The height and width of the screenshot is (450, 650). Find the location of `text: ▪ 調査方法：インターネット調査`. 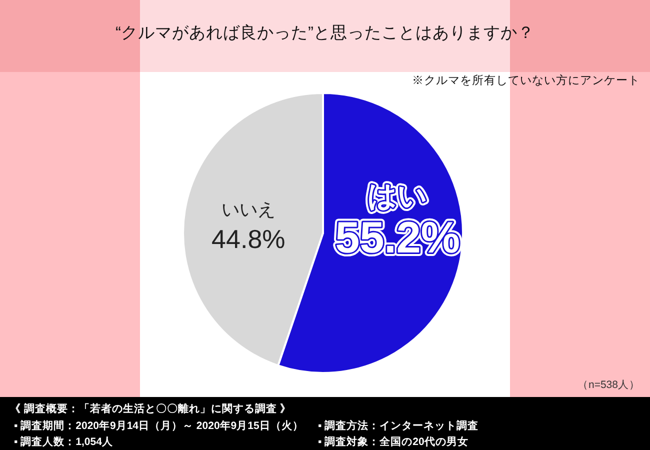

text: ▪ 調査方法：インターネット調査 is located at coordinates (398, 426).